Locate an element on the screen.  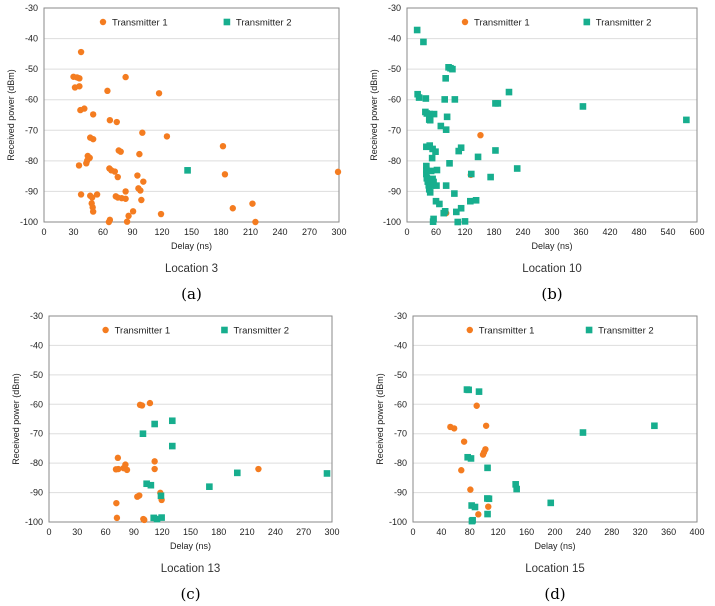
x-tick-label: 60 is located at coordinates (103, 232).